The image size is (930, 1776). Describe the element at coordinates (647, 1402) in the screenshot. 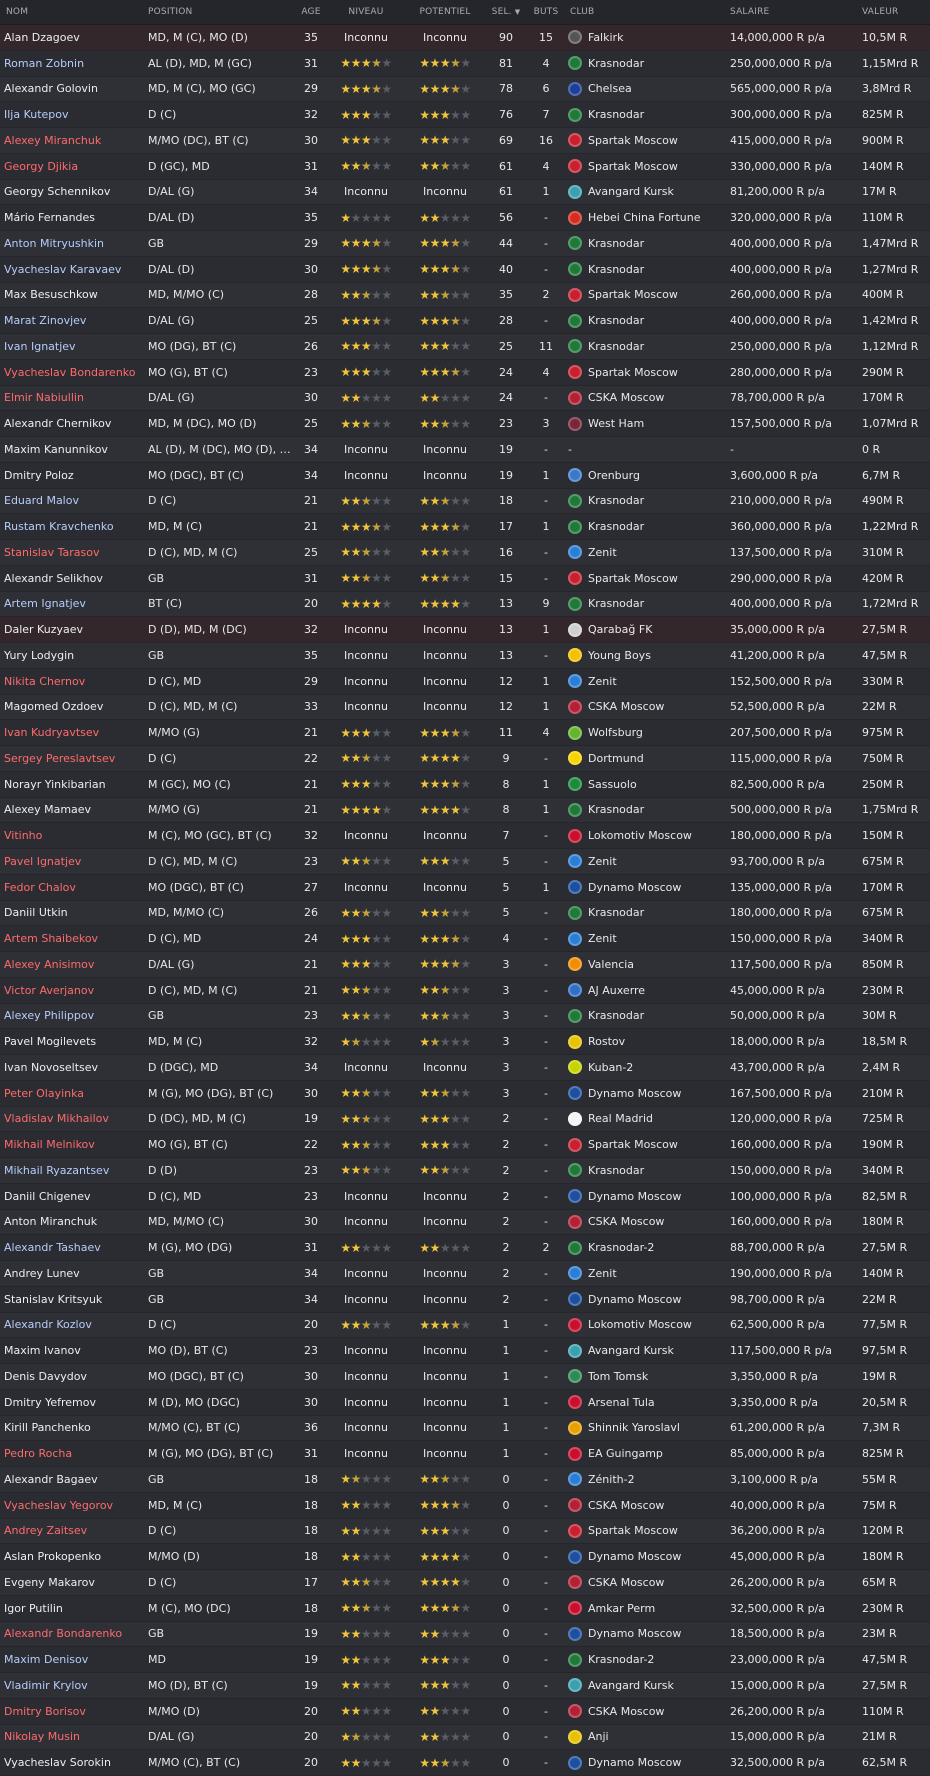

I see `player-club: Arsenal Tula` at that location.